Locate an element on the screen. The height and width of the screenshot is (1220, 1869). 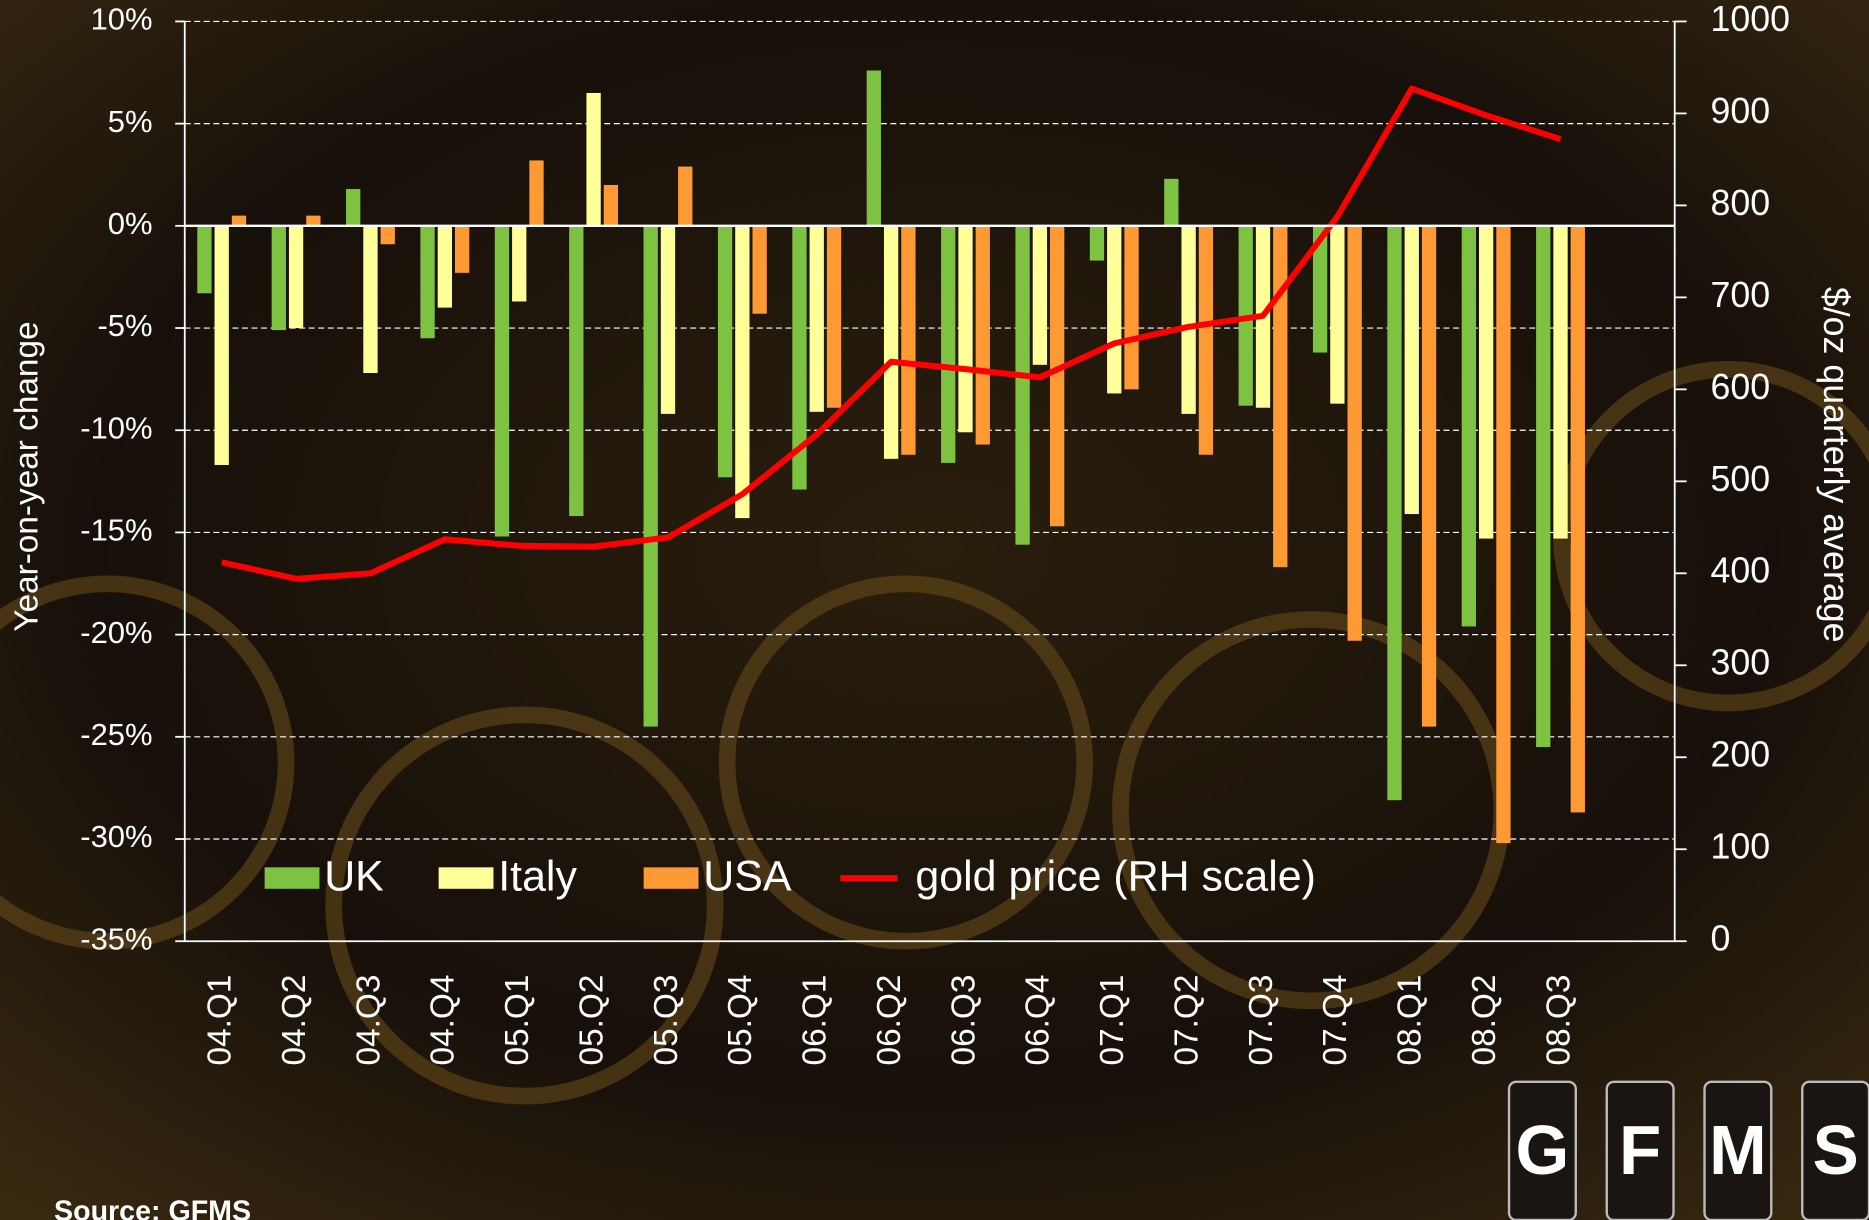
logo-letter: F is located at coordinates (1640, 1150).